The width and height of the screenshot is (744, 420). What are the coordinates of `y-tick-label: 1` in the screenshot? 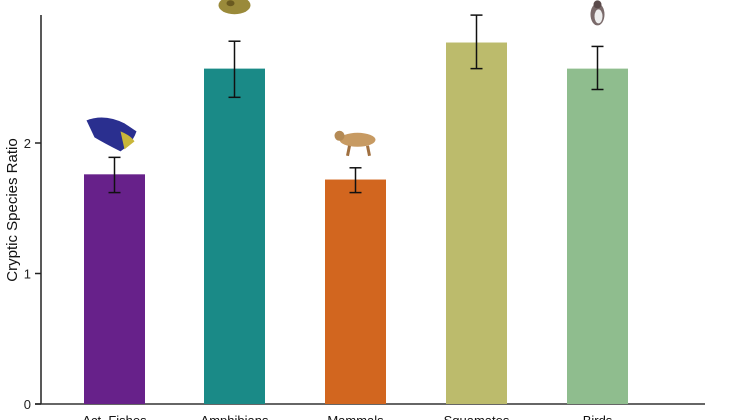 It's located at (27, 274).